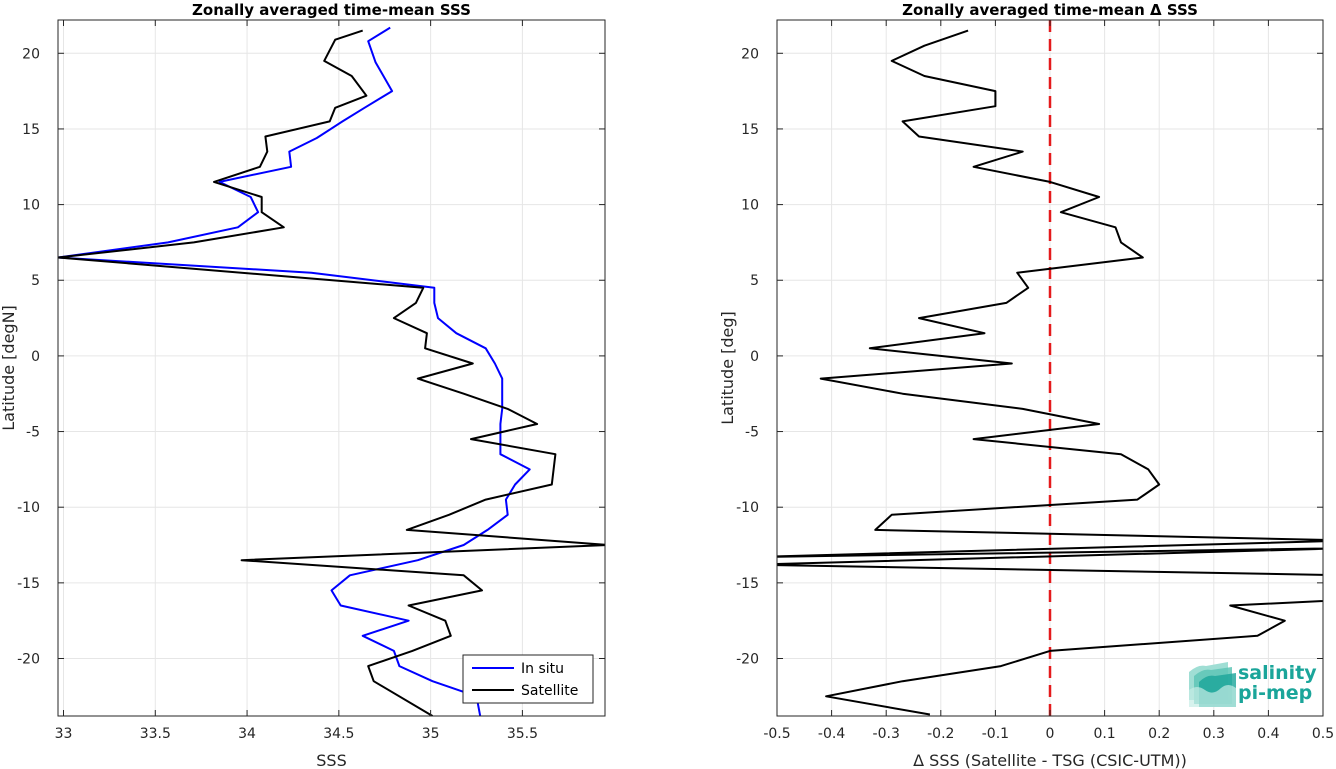 The image size is (1336, 769). Describe the element at coordinates (886, 734) in the screenshot. I see `x-tick-label: -0.3` at that location.